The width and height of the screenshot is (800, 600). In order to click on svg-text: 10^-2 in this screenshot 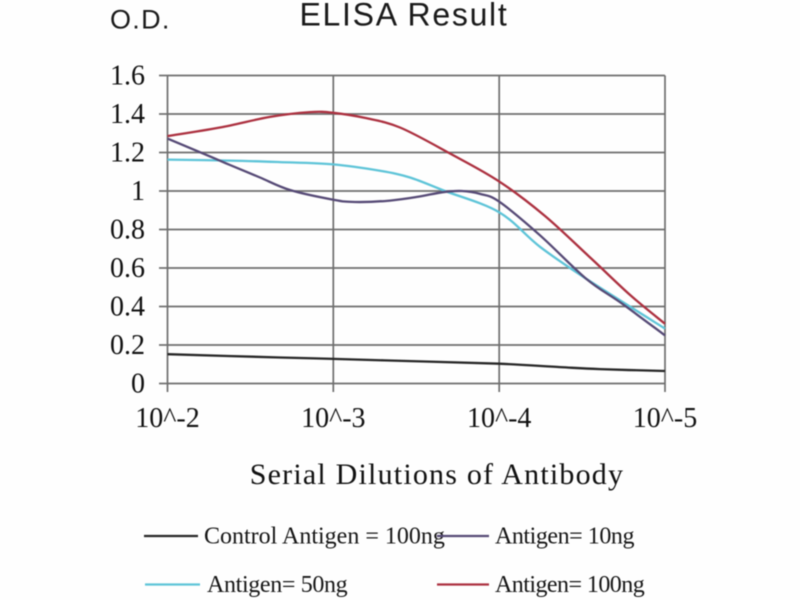, I will do `click(167, 418)`.